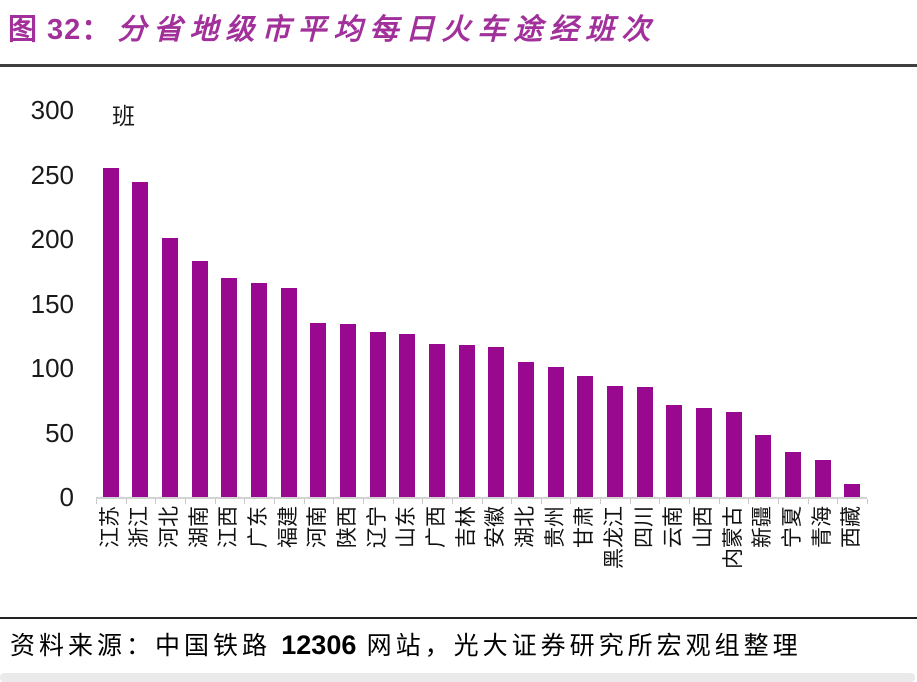 The height and width of the screenshot is (682, 917). What do you see at coordinates (170, 367) in the screenshot?
I see `bar-河北` at bounding box center [170, 367].